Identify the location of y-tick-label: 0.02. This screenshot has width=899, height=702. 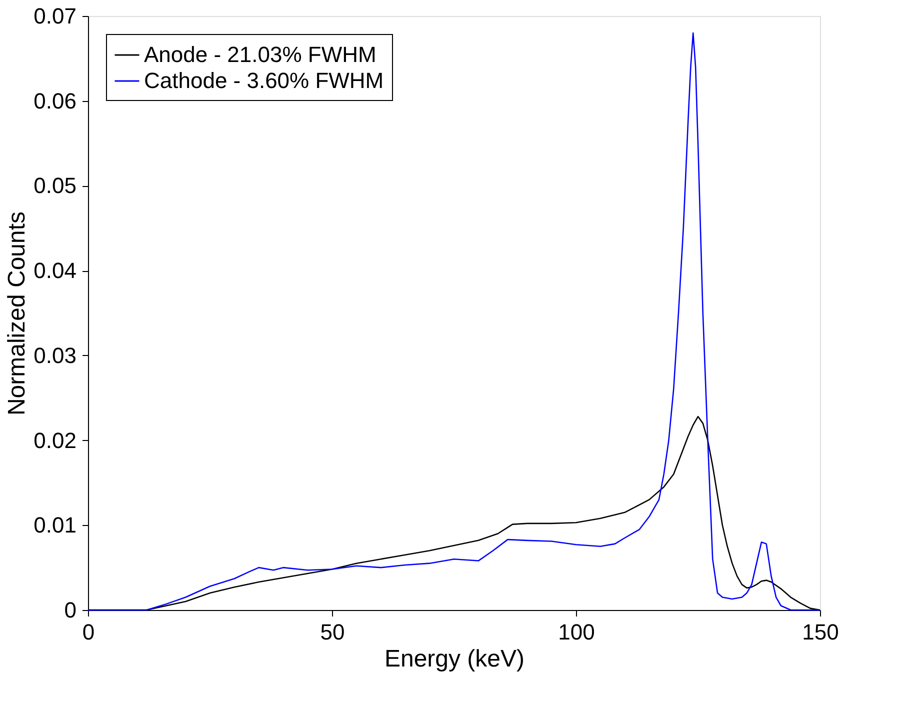
(55, 440).